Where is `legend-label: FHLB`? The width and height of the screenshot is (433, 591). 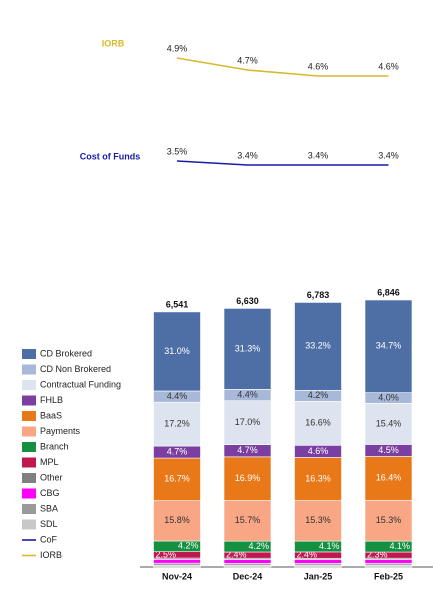
legend-label: FHLB is located at coordinates (51, 400).